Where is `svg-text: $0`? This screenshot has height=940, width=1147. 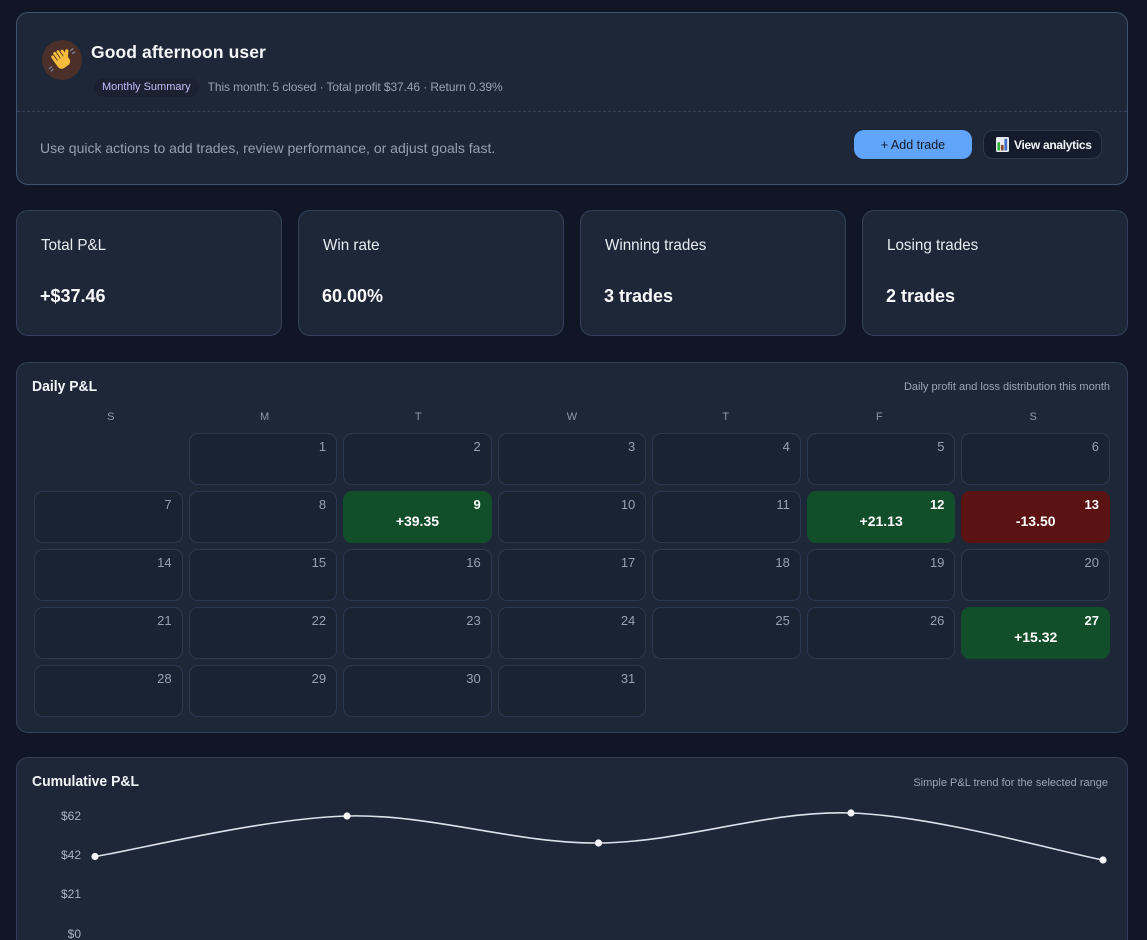
svg-text: $0 is located at coordinates (75, 933).